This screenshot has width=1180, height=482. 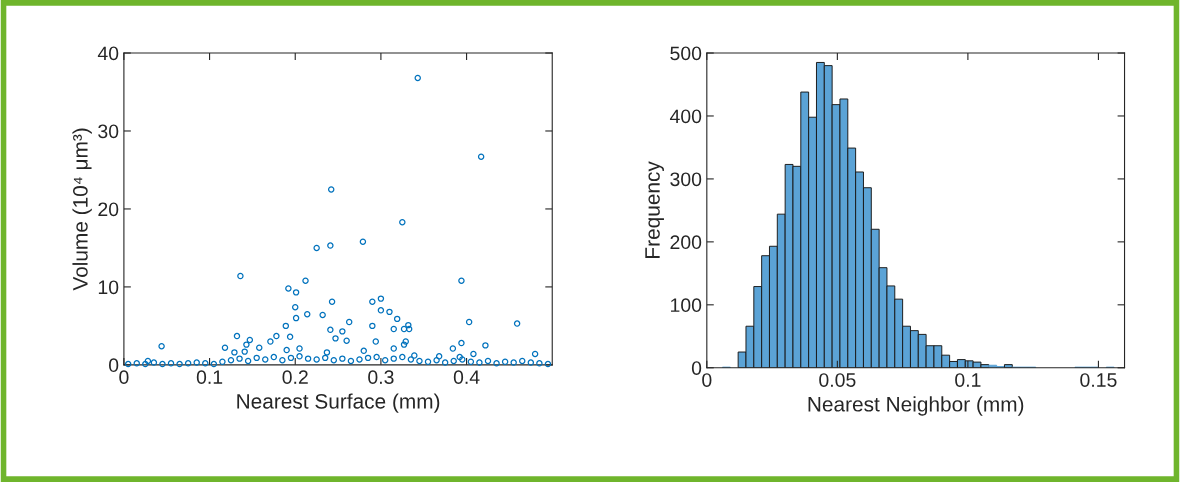 What do you see at coordinates (1098, 380) in the screenshot?
I see `x-tick-label: 0.15` at bounding box center [1098, 380].